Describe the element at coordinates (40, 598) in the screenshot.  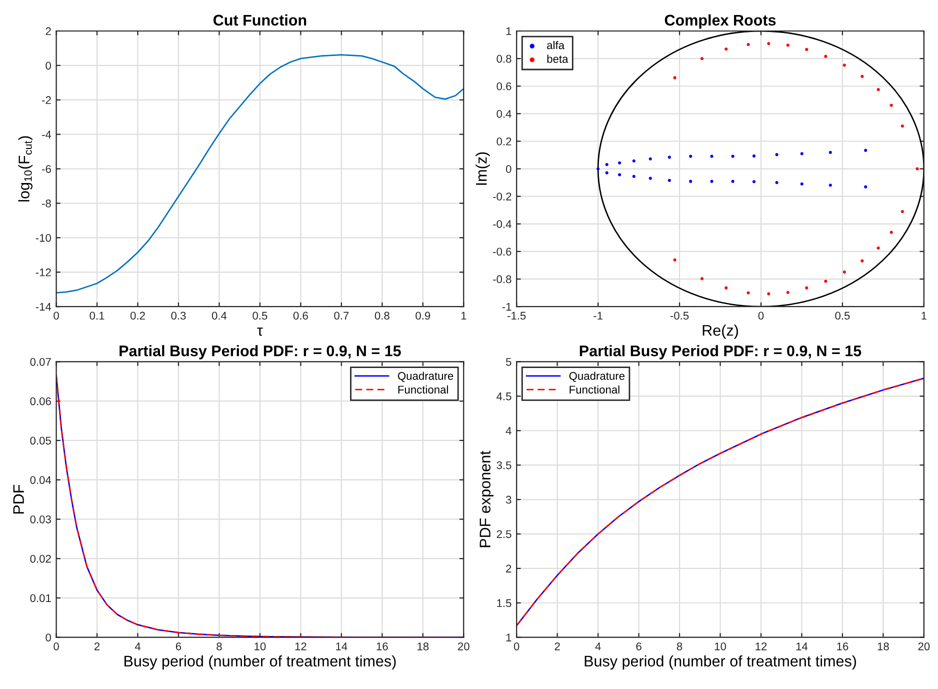
I see `y-tick-label: 0.01` at that location.